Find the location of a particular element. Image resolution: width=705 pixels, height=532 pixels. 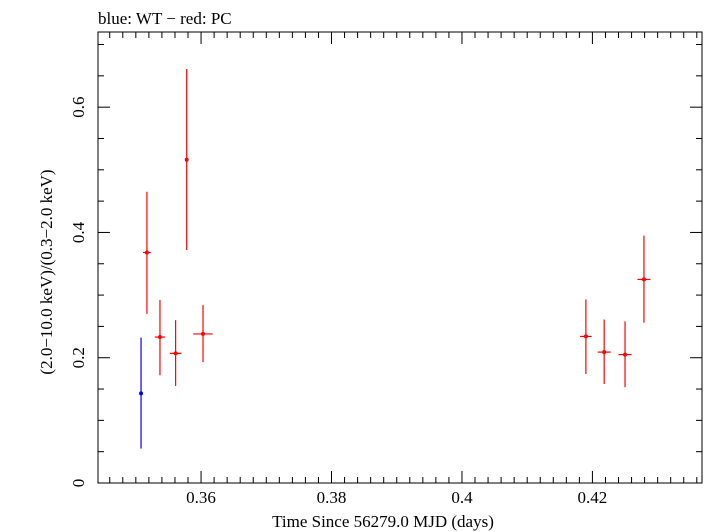

y-tick-label: 0 is located at coordinates (78, 483).